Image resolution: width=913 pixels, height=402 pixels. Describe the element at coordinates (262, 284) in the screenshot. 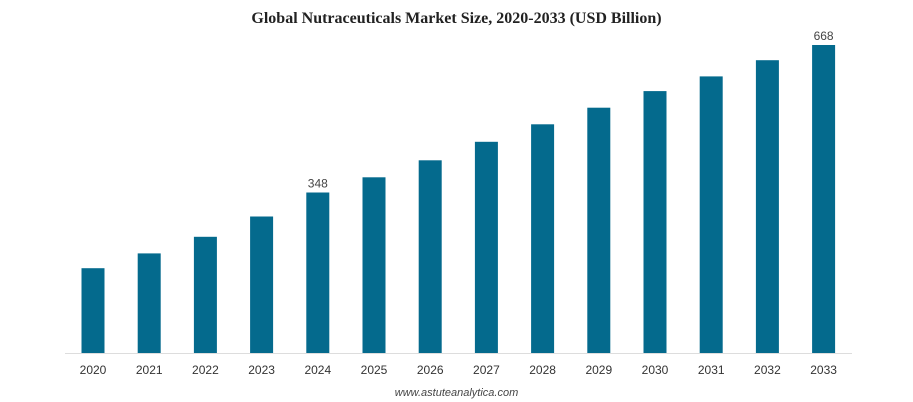

I see `bar-2023` at that location.